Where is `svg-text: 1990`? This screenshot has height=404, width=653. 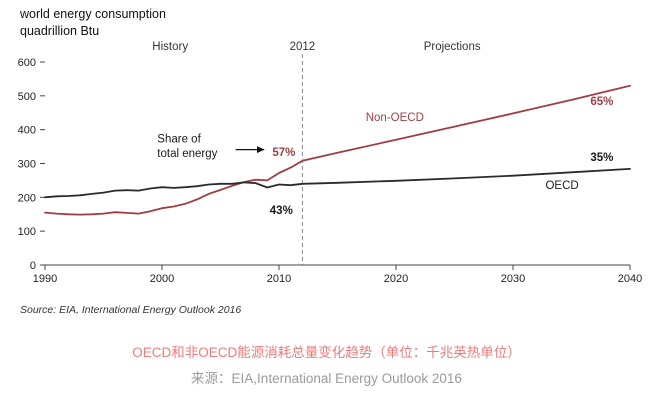
svg-text: 1990 is located at coordinates (45, 279).